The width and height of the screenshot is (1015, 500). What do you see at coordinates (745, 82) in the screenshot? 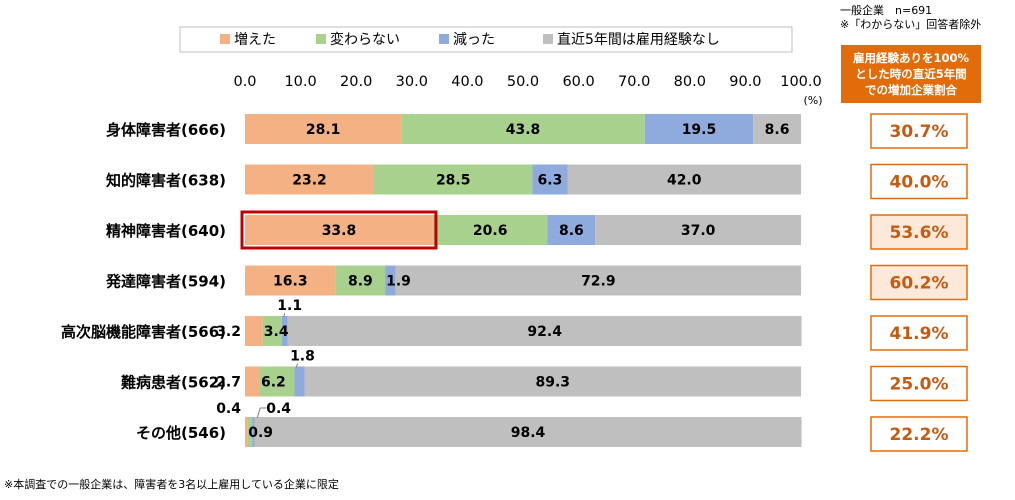
I see `x-tick-label-9: 90.0` at bounding box center [745, 82].